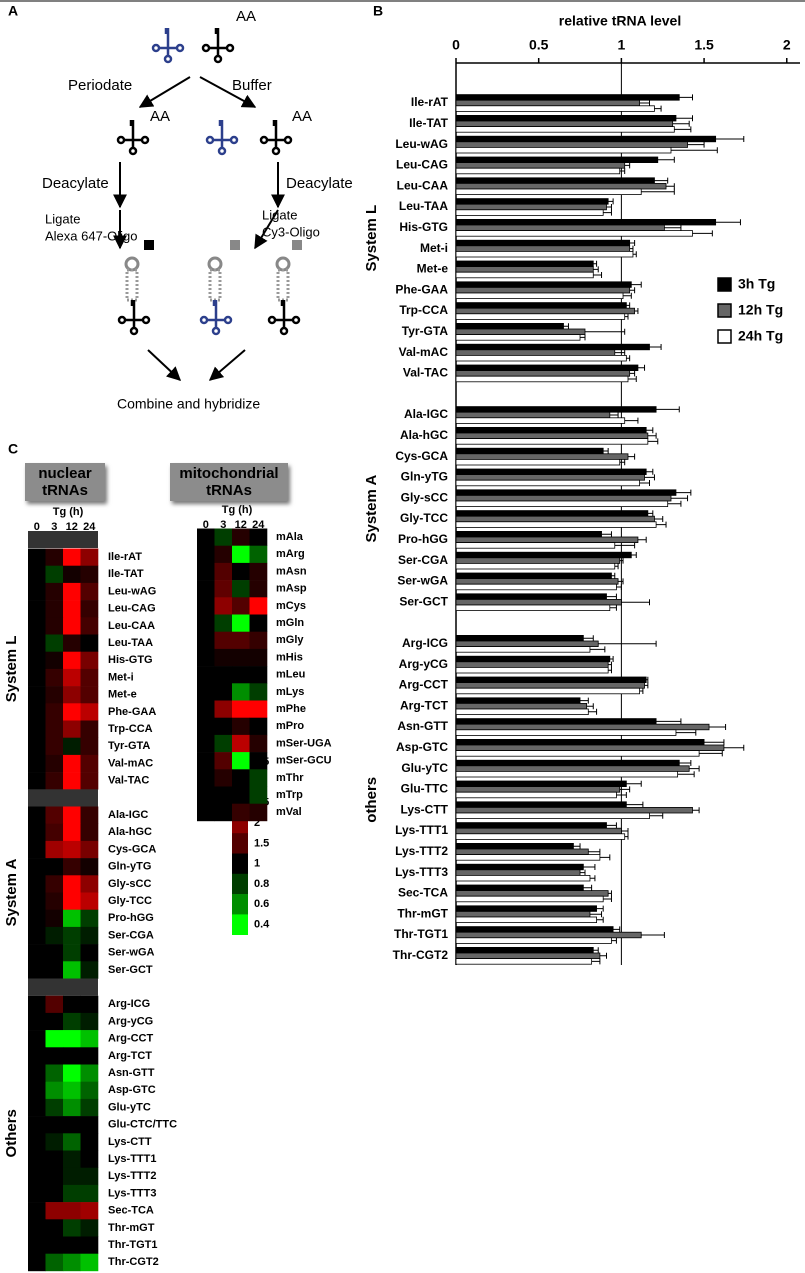  What do you see at coordinates (130, 643) in the screenshot?
I see `heatmap-row-label: Leu-TAA` at bounding box center [130, 643].